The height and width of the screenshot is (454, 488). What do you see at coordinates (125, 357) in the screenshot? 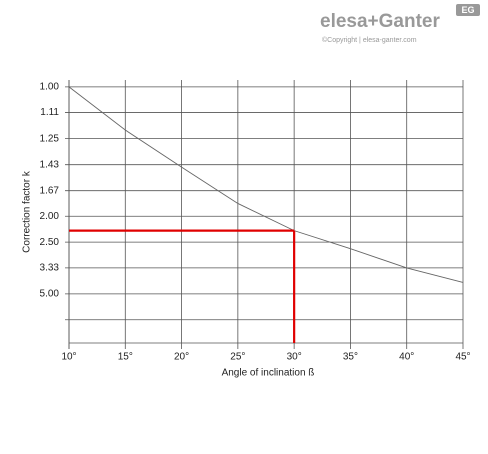
I see `x-tick-label: 15°` at bounding box center [125, 357].